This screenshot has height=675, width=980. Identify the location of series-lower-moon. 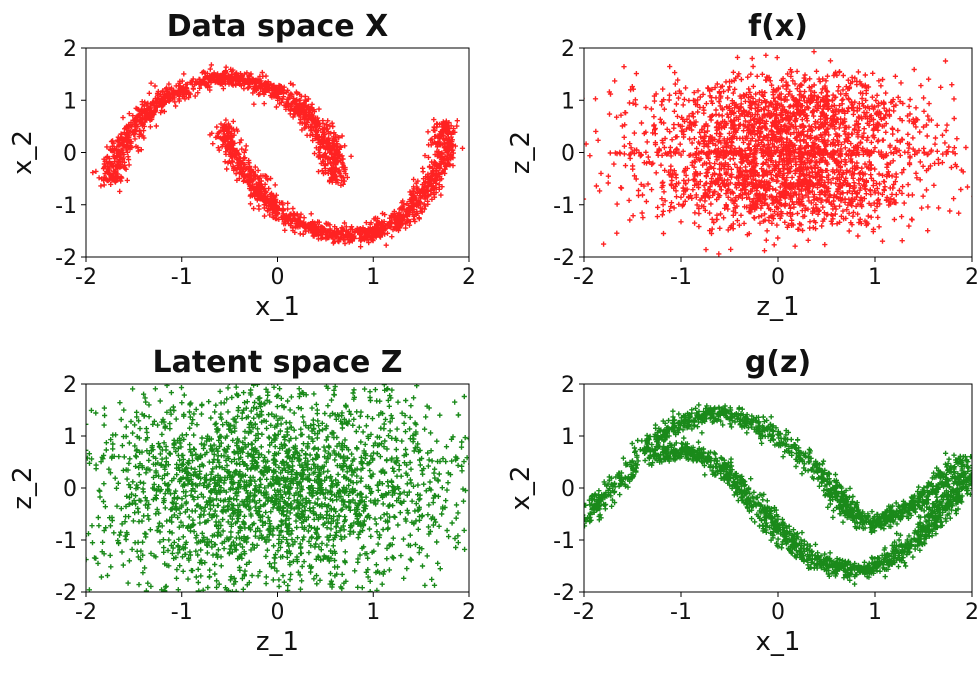
(336, 183).